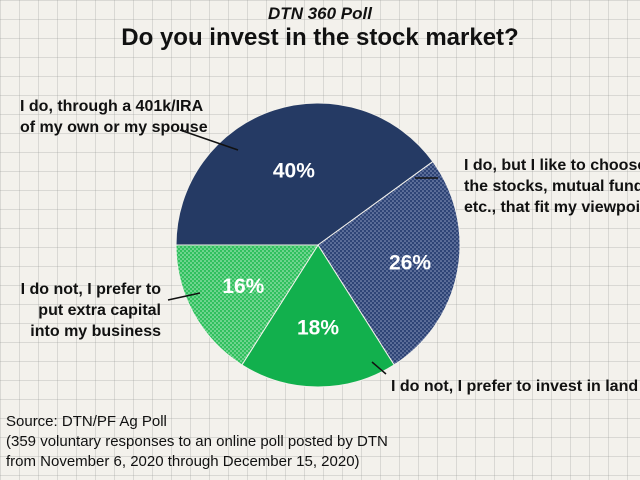  I want to click on pct-label: 40%, so click(294, 171).